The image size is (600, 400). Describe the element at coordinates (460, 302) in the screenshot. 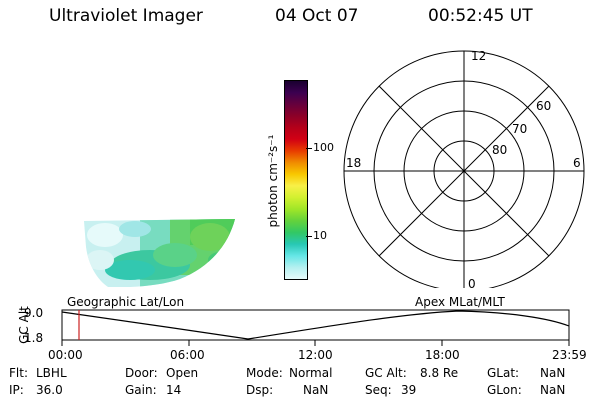

I see `apex-title: Apex MLat/MLT` at that location.